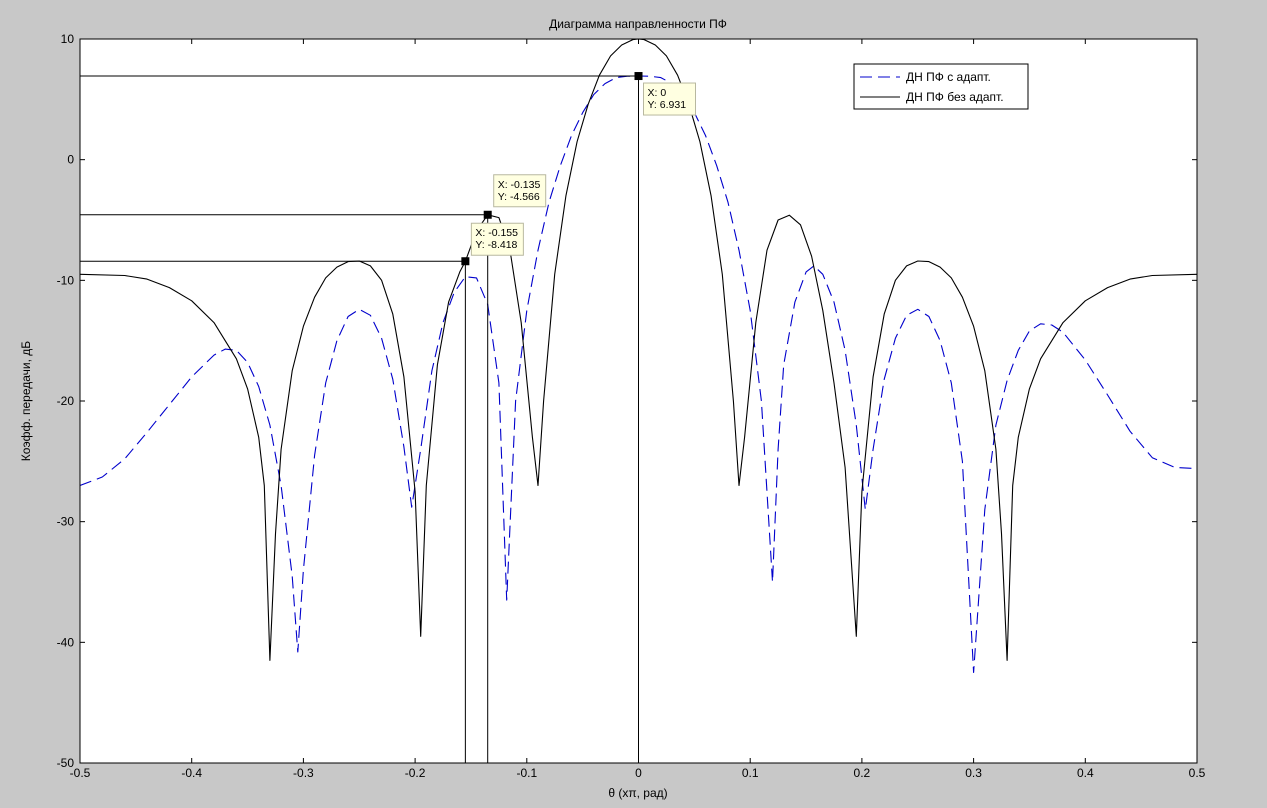  Describe the element at coordinates (66, 642) in the screenshot. I see `y-tick-label: -40` at that location.